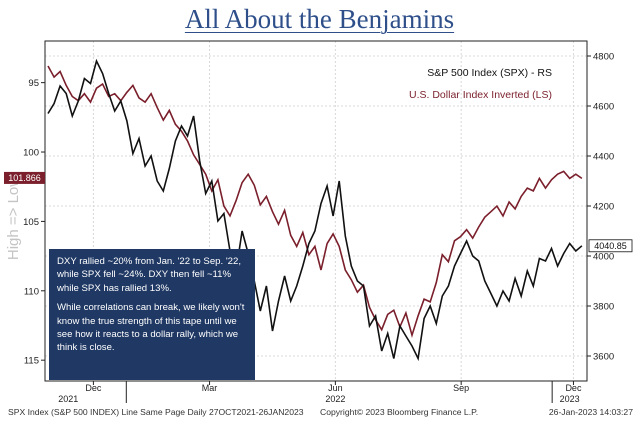 This screenshot has width=639, height=422. Describe the element at coordinates (335, 399) in the screenshot. I see `year-label: 2022` at that location.